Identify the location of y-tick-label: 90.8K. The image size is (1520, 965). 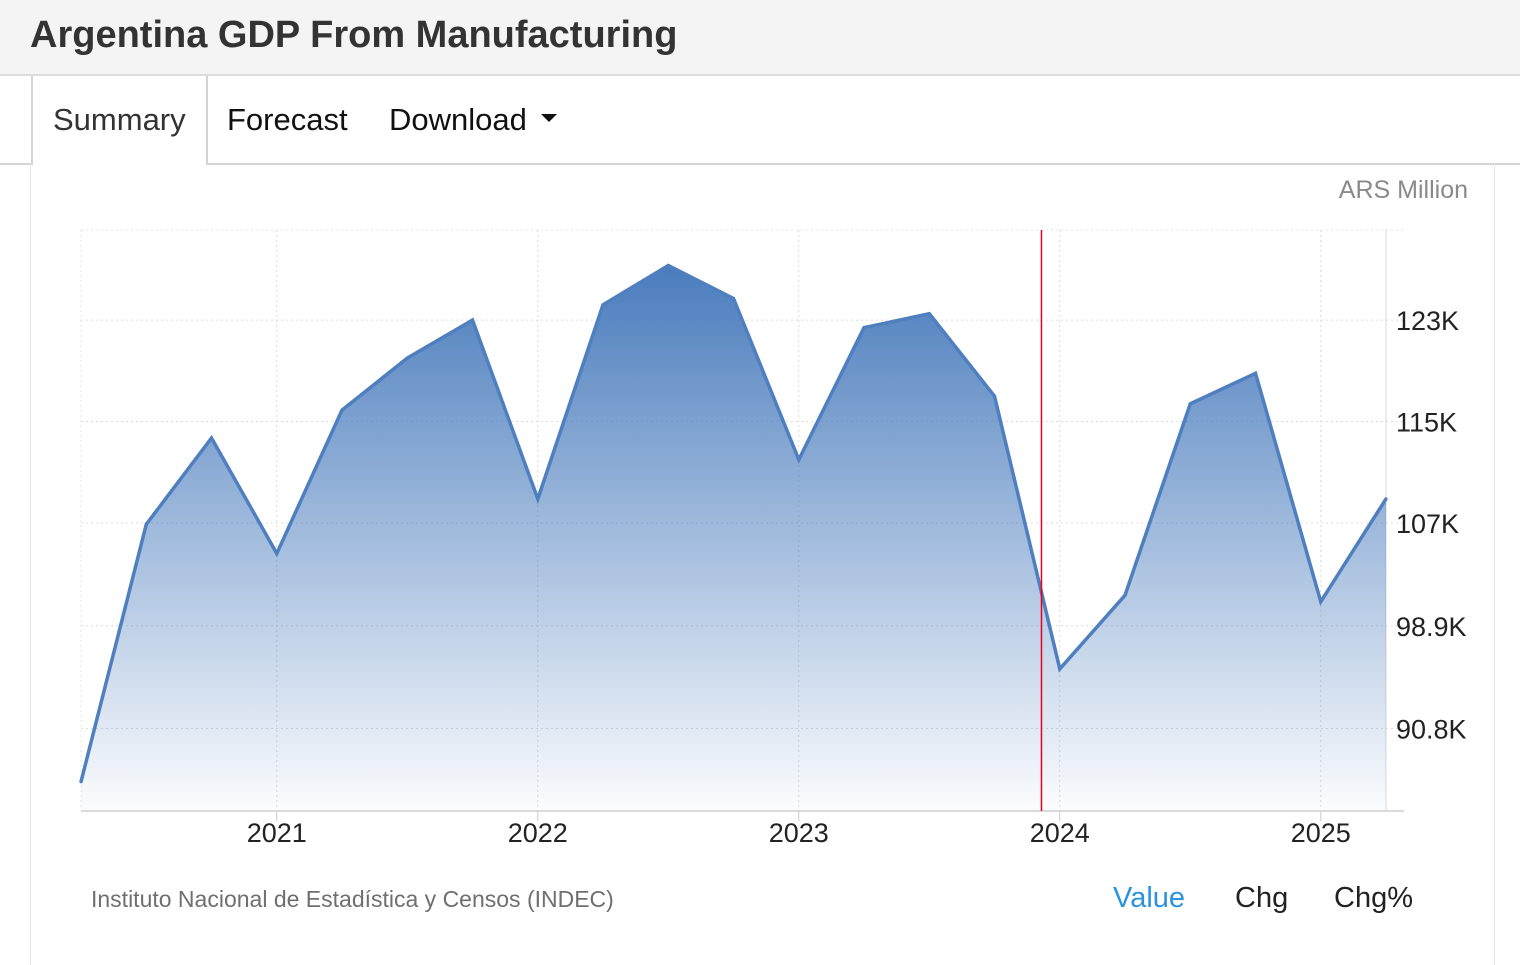
(1431, 730).